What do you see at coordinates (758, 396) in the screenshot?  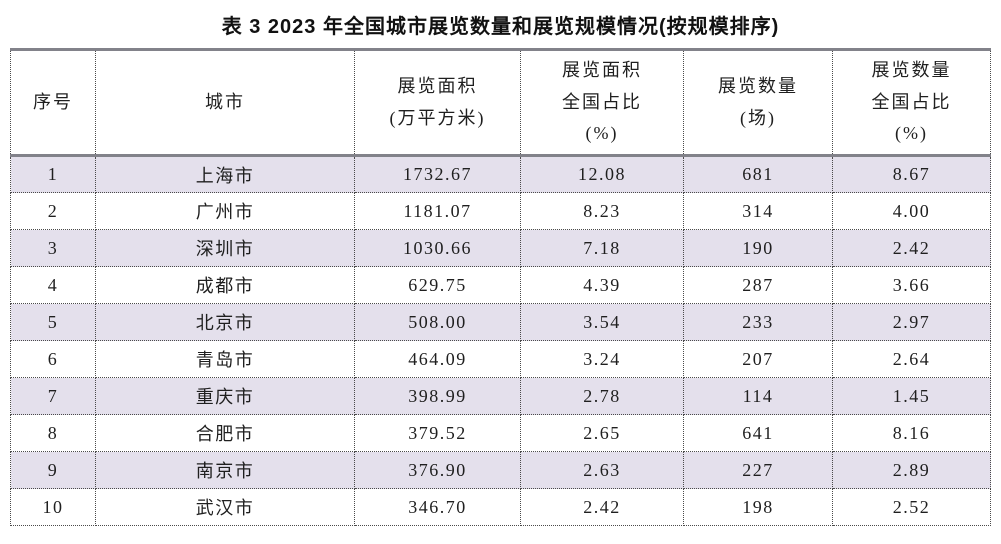 I see `cell-count: 114` at bounding box center [758, 396].